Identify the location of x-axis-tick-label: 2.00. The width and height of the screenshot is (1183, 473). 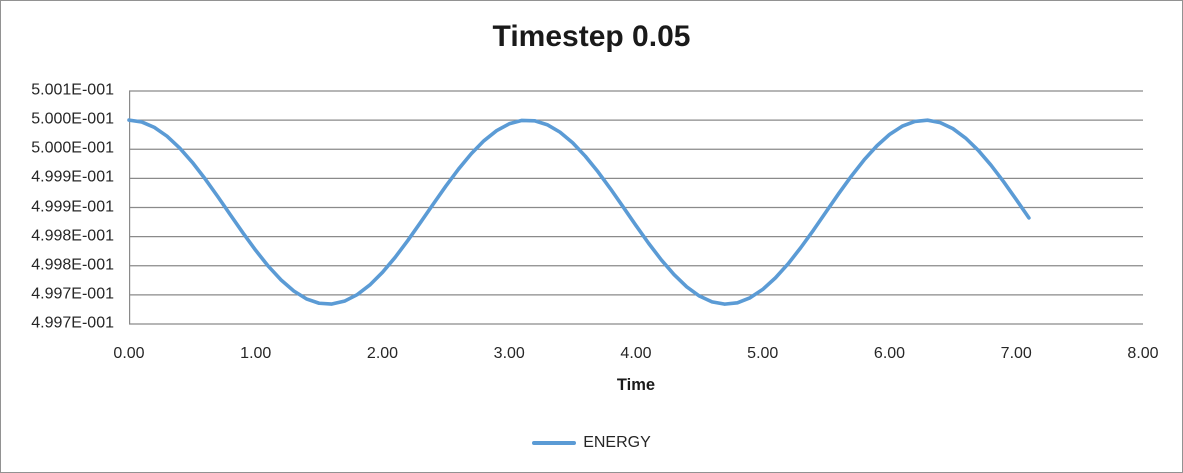
(382, 353).